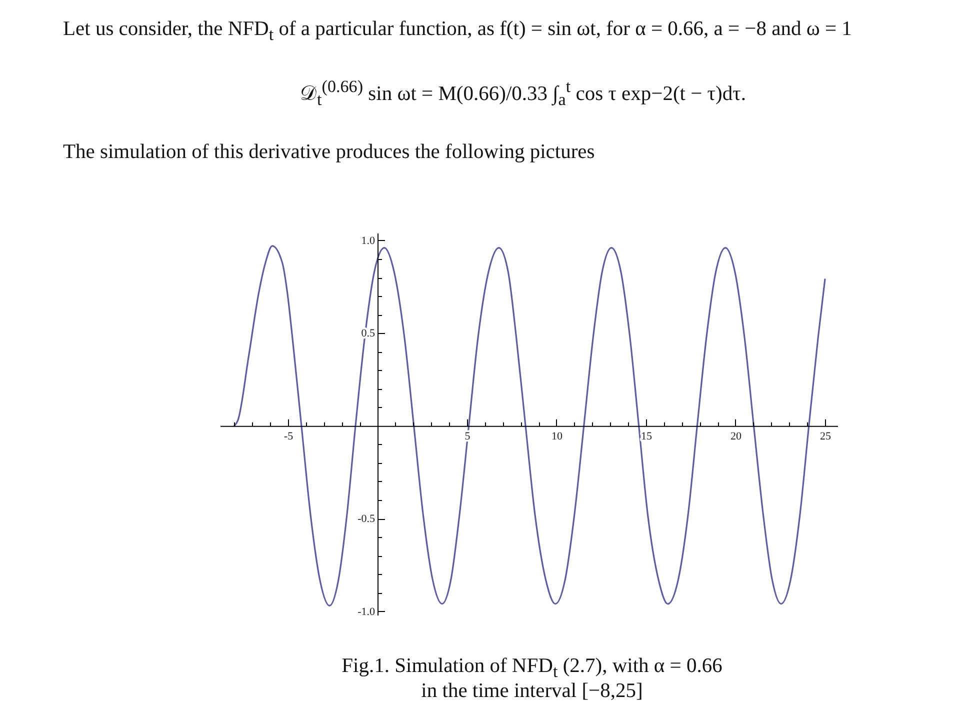 This screenshot has width=967, height=722. Describe the element at coordinates (646, 436) in the screenshot. I see `x-tick-label: 15` at that location.